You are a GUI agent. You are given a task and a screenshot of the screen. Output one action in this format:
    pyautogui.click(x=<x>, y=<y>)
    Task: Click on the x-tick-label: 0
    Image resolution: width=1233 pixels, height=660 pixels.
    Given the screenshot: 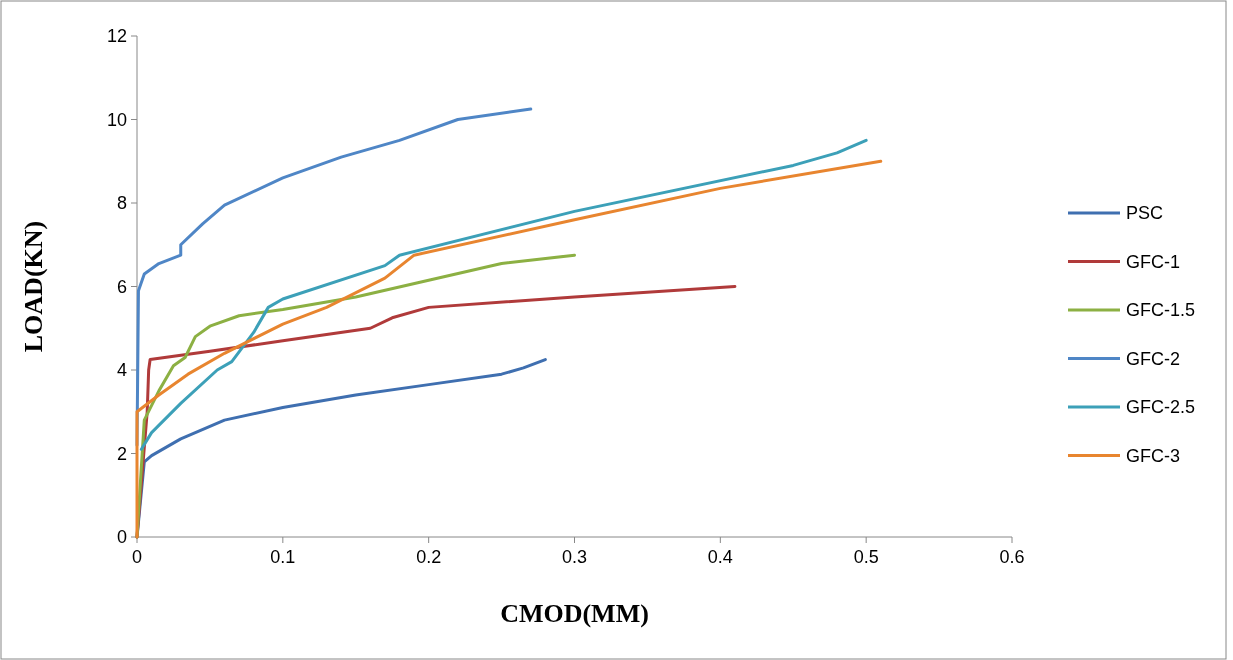 What is the action you would take?
    pyautogui.click(x=137, y=557)
    